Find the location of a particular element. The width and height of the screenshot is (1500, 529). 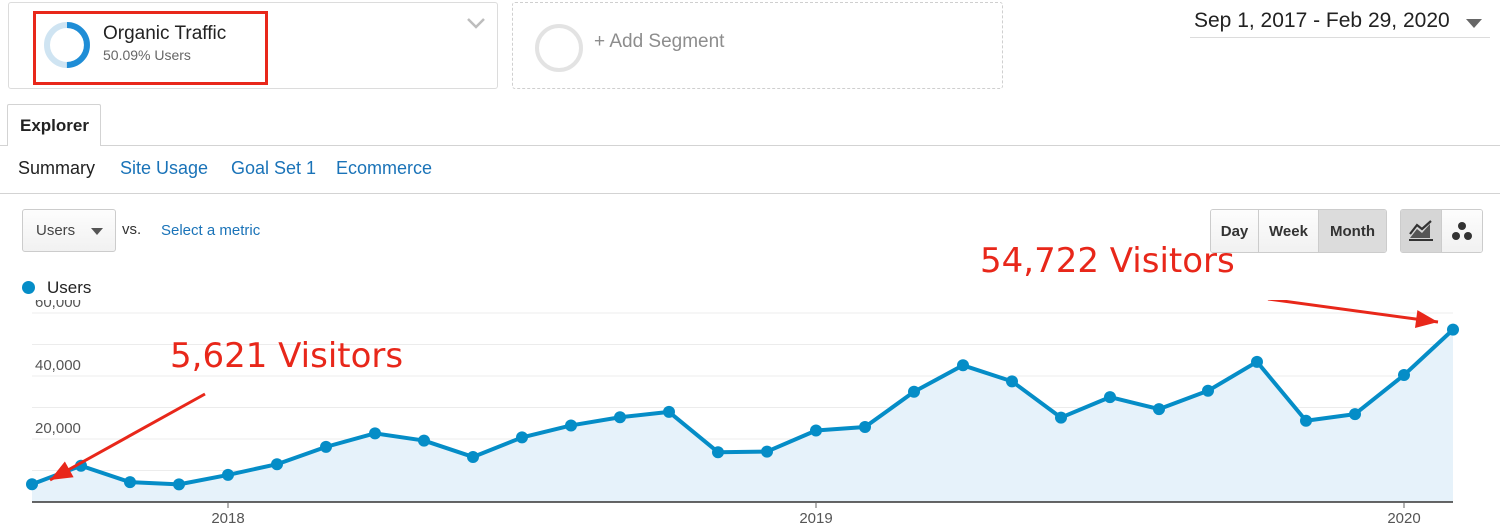

vs-label: vs. is located at coordinates (132, 229).